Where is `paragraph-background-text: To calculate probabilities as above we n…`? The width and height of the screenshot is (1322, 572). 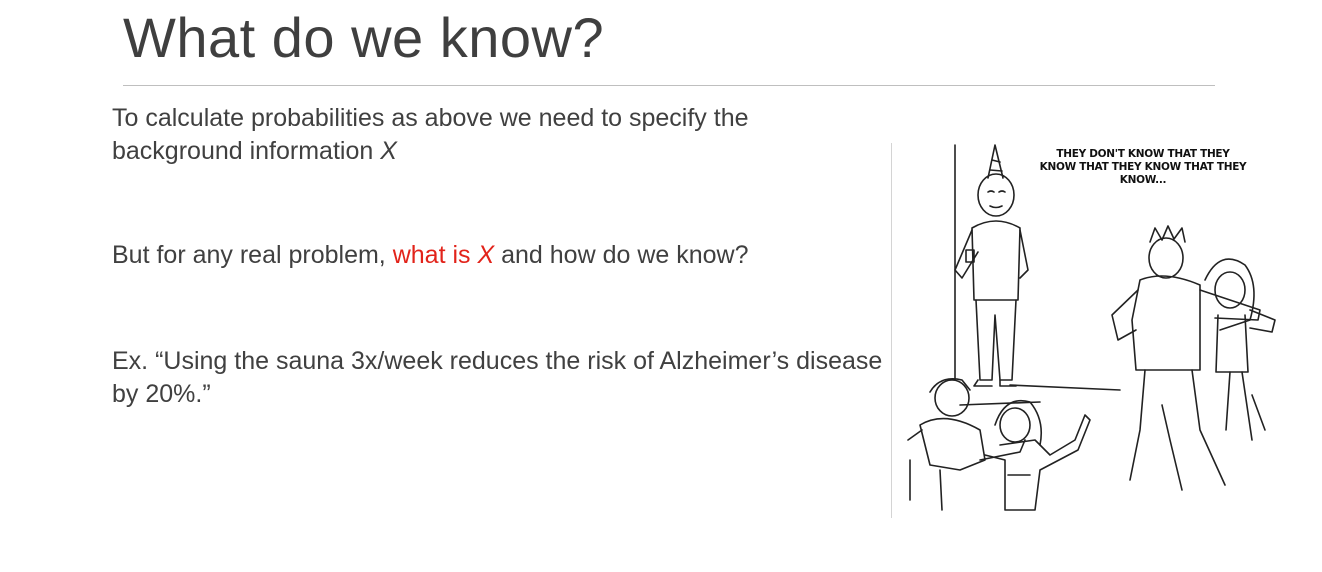 paragraph-background-text: To calculate probabilities as above we n… is located at coordinates (430, 134).